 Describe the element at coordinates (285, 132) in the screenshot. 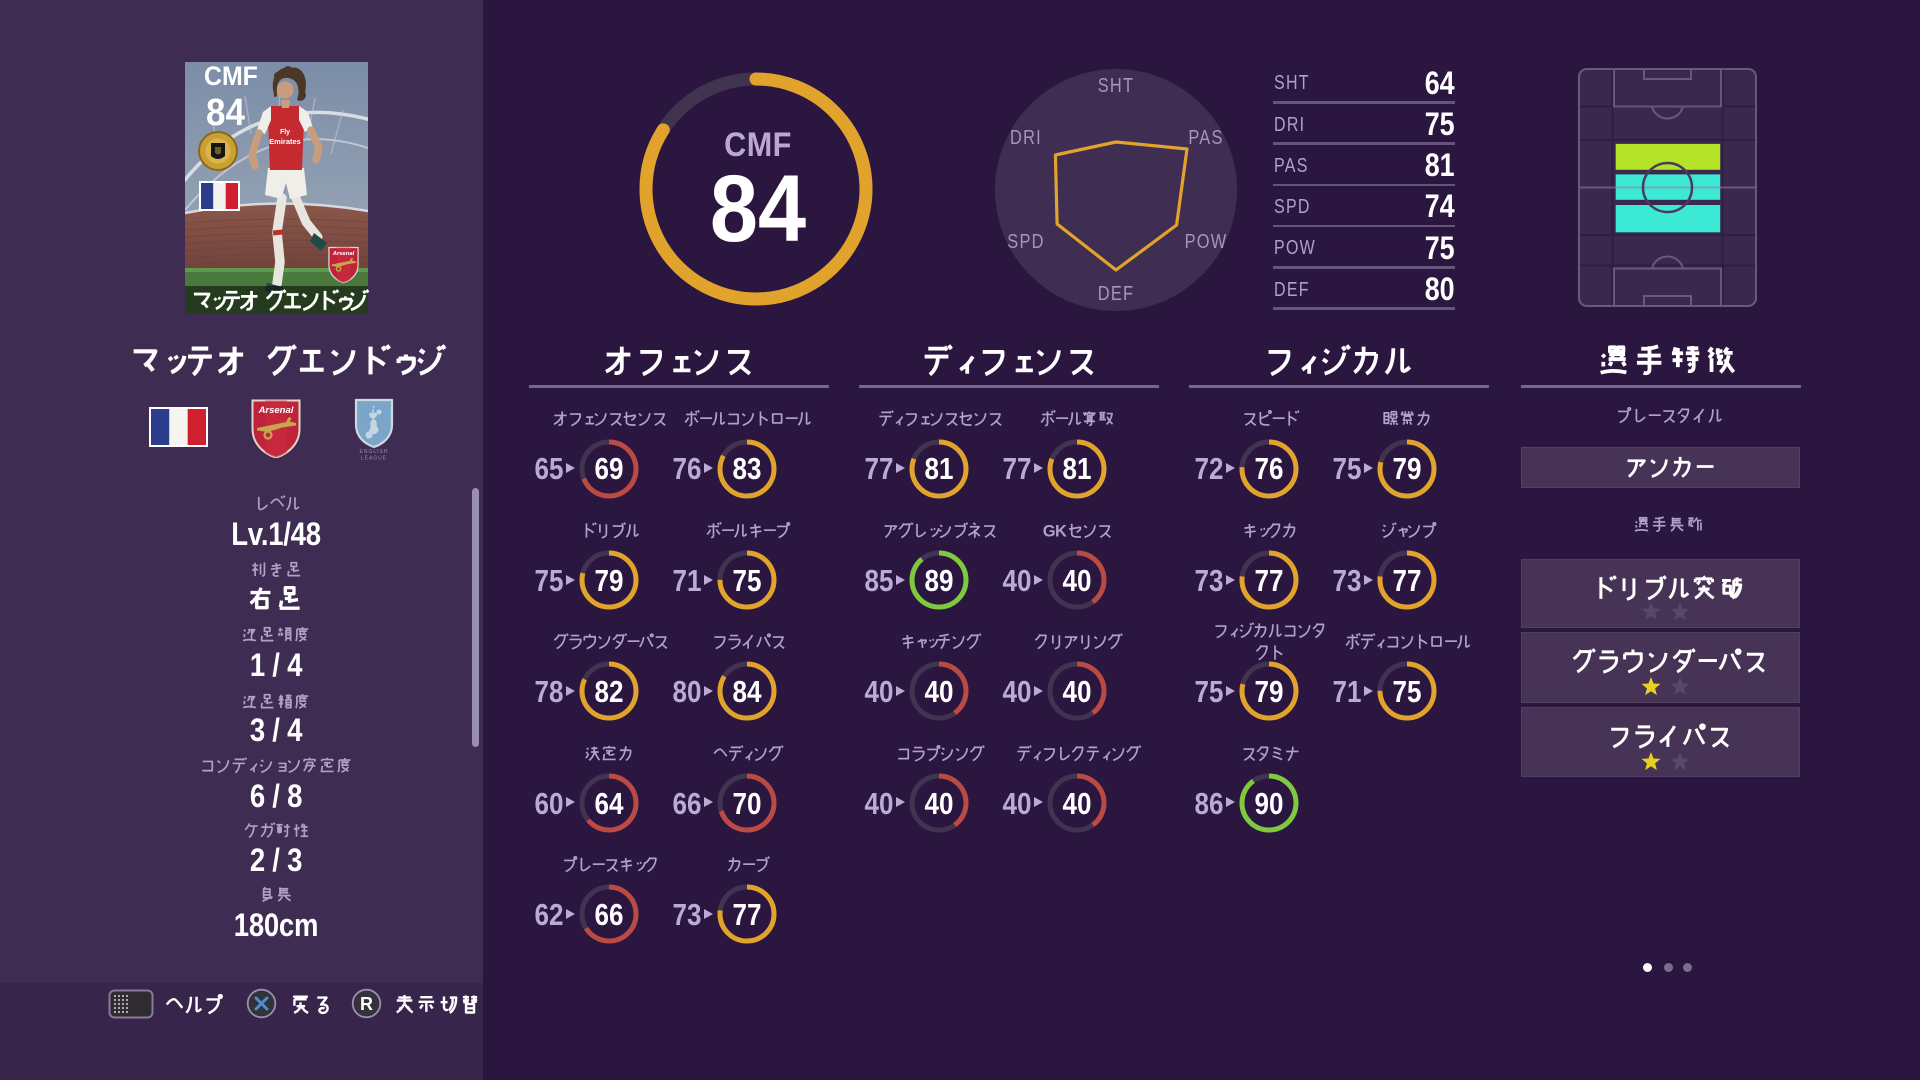

I see `svg-text: Fly` at that location.